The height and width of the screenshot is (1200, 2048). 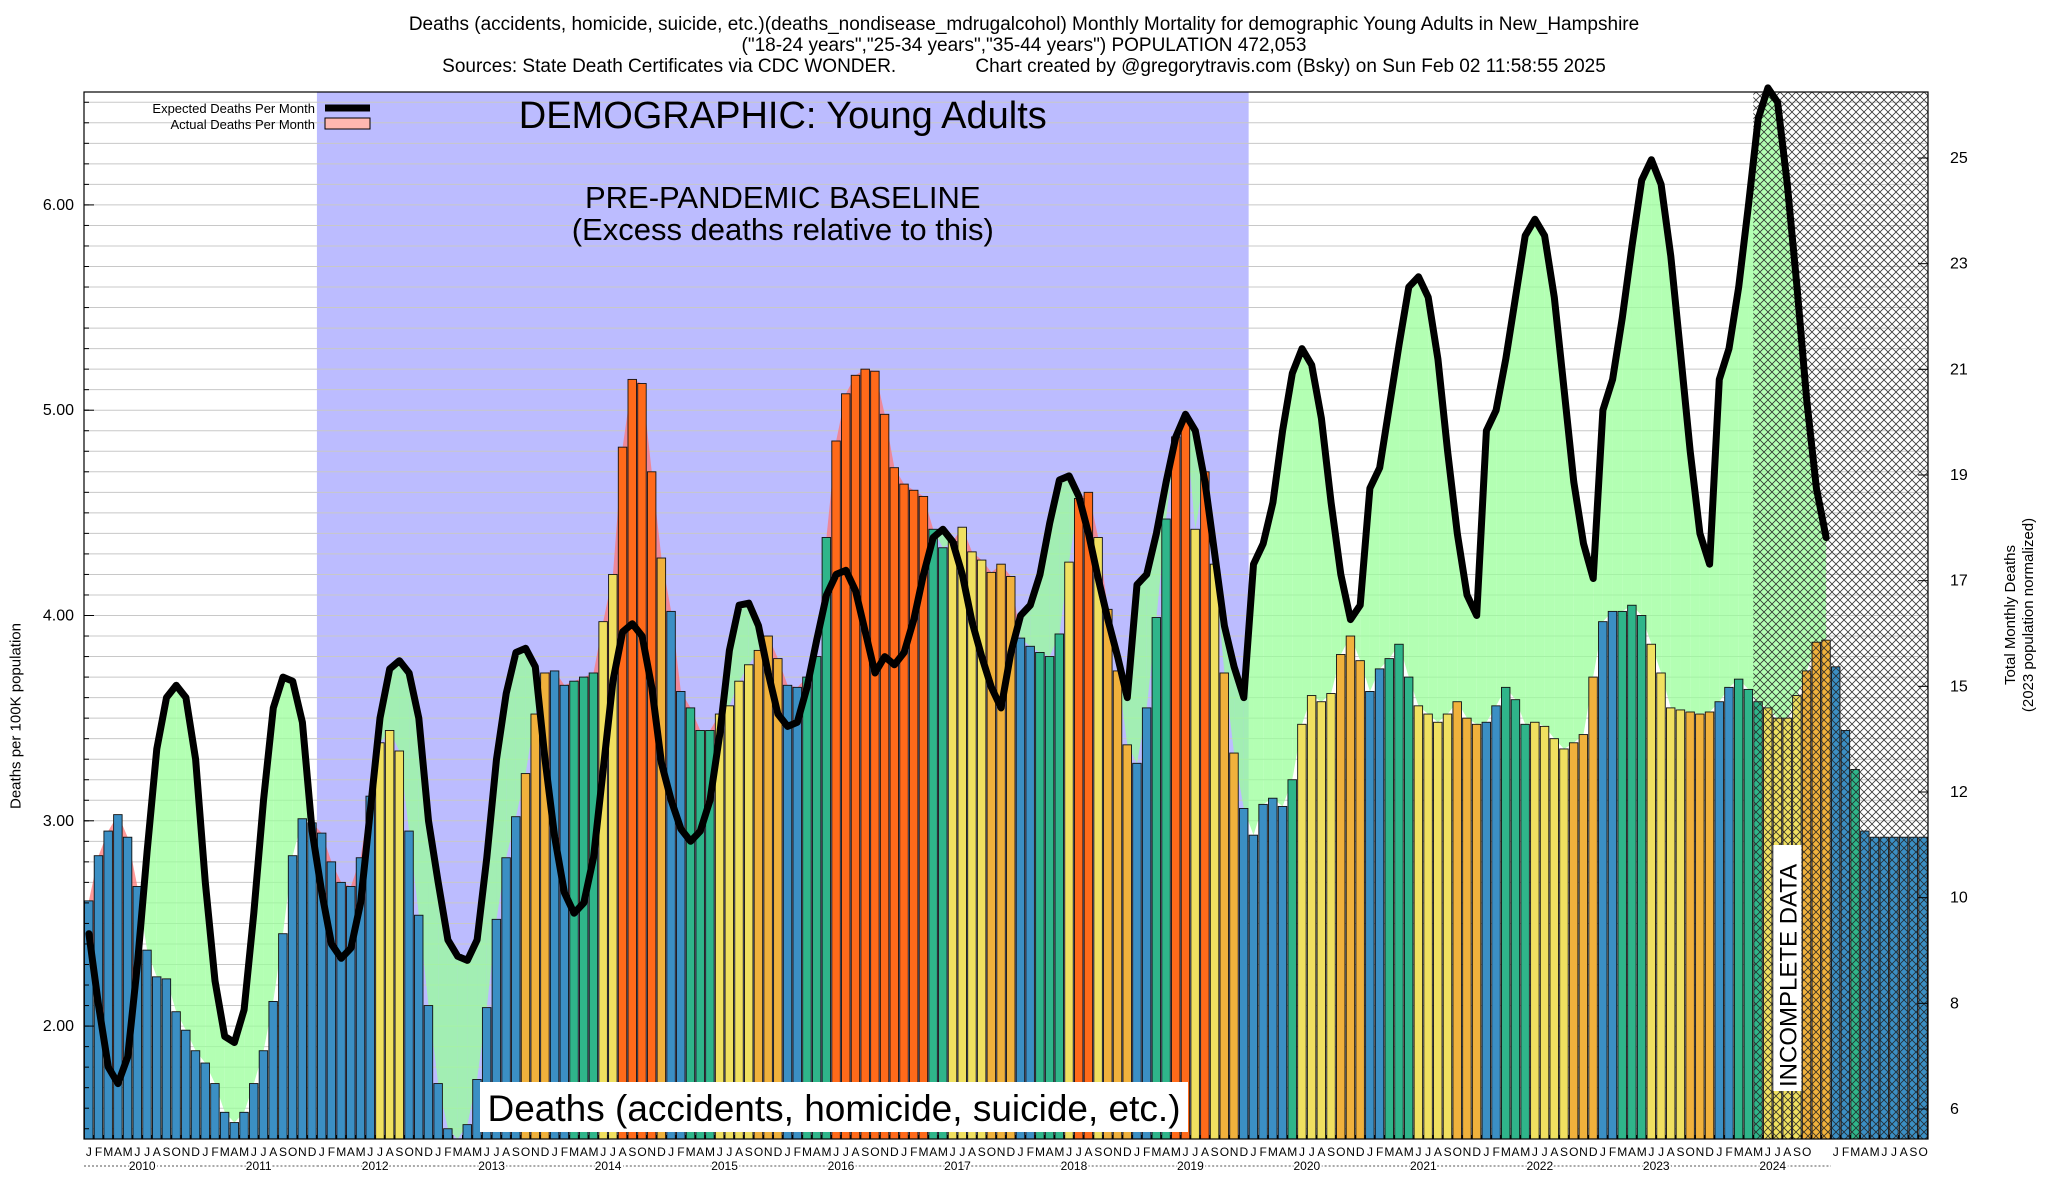 I want to click on x-year-label: 2020, so click(x=1307, y=1166).